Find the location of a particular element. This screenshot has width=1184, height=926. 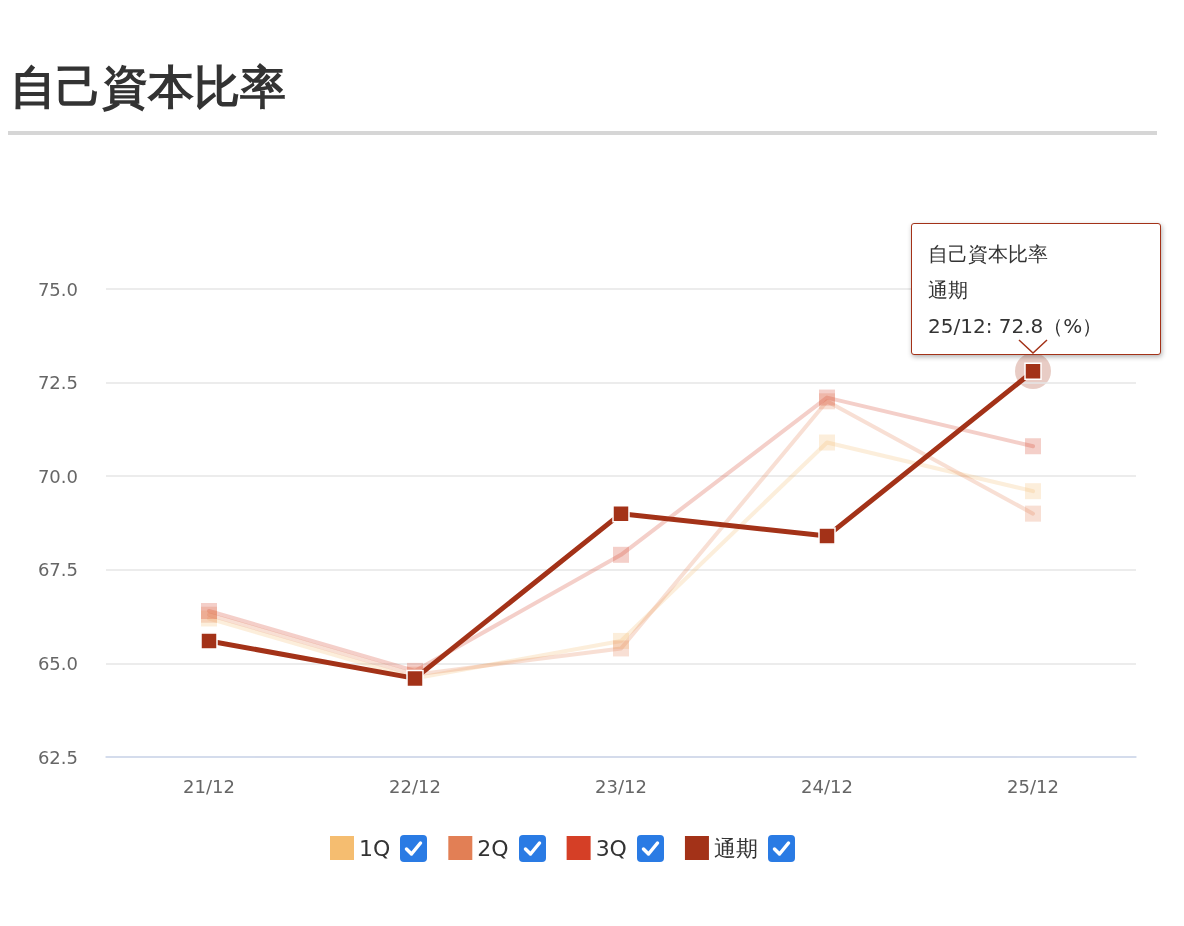

x-tick-label: 21/12 is located at coordinates (209, 786).